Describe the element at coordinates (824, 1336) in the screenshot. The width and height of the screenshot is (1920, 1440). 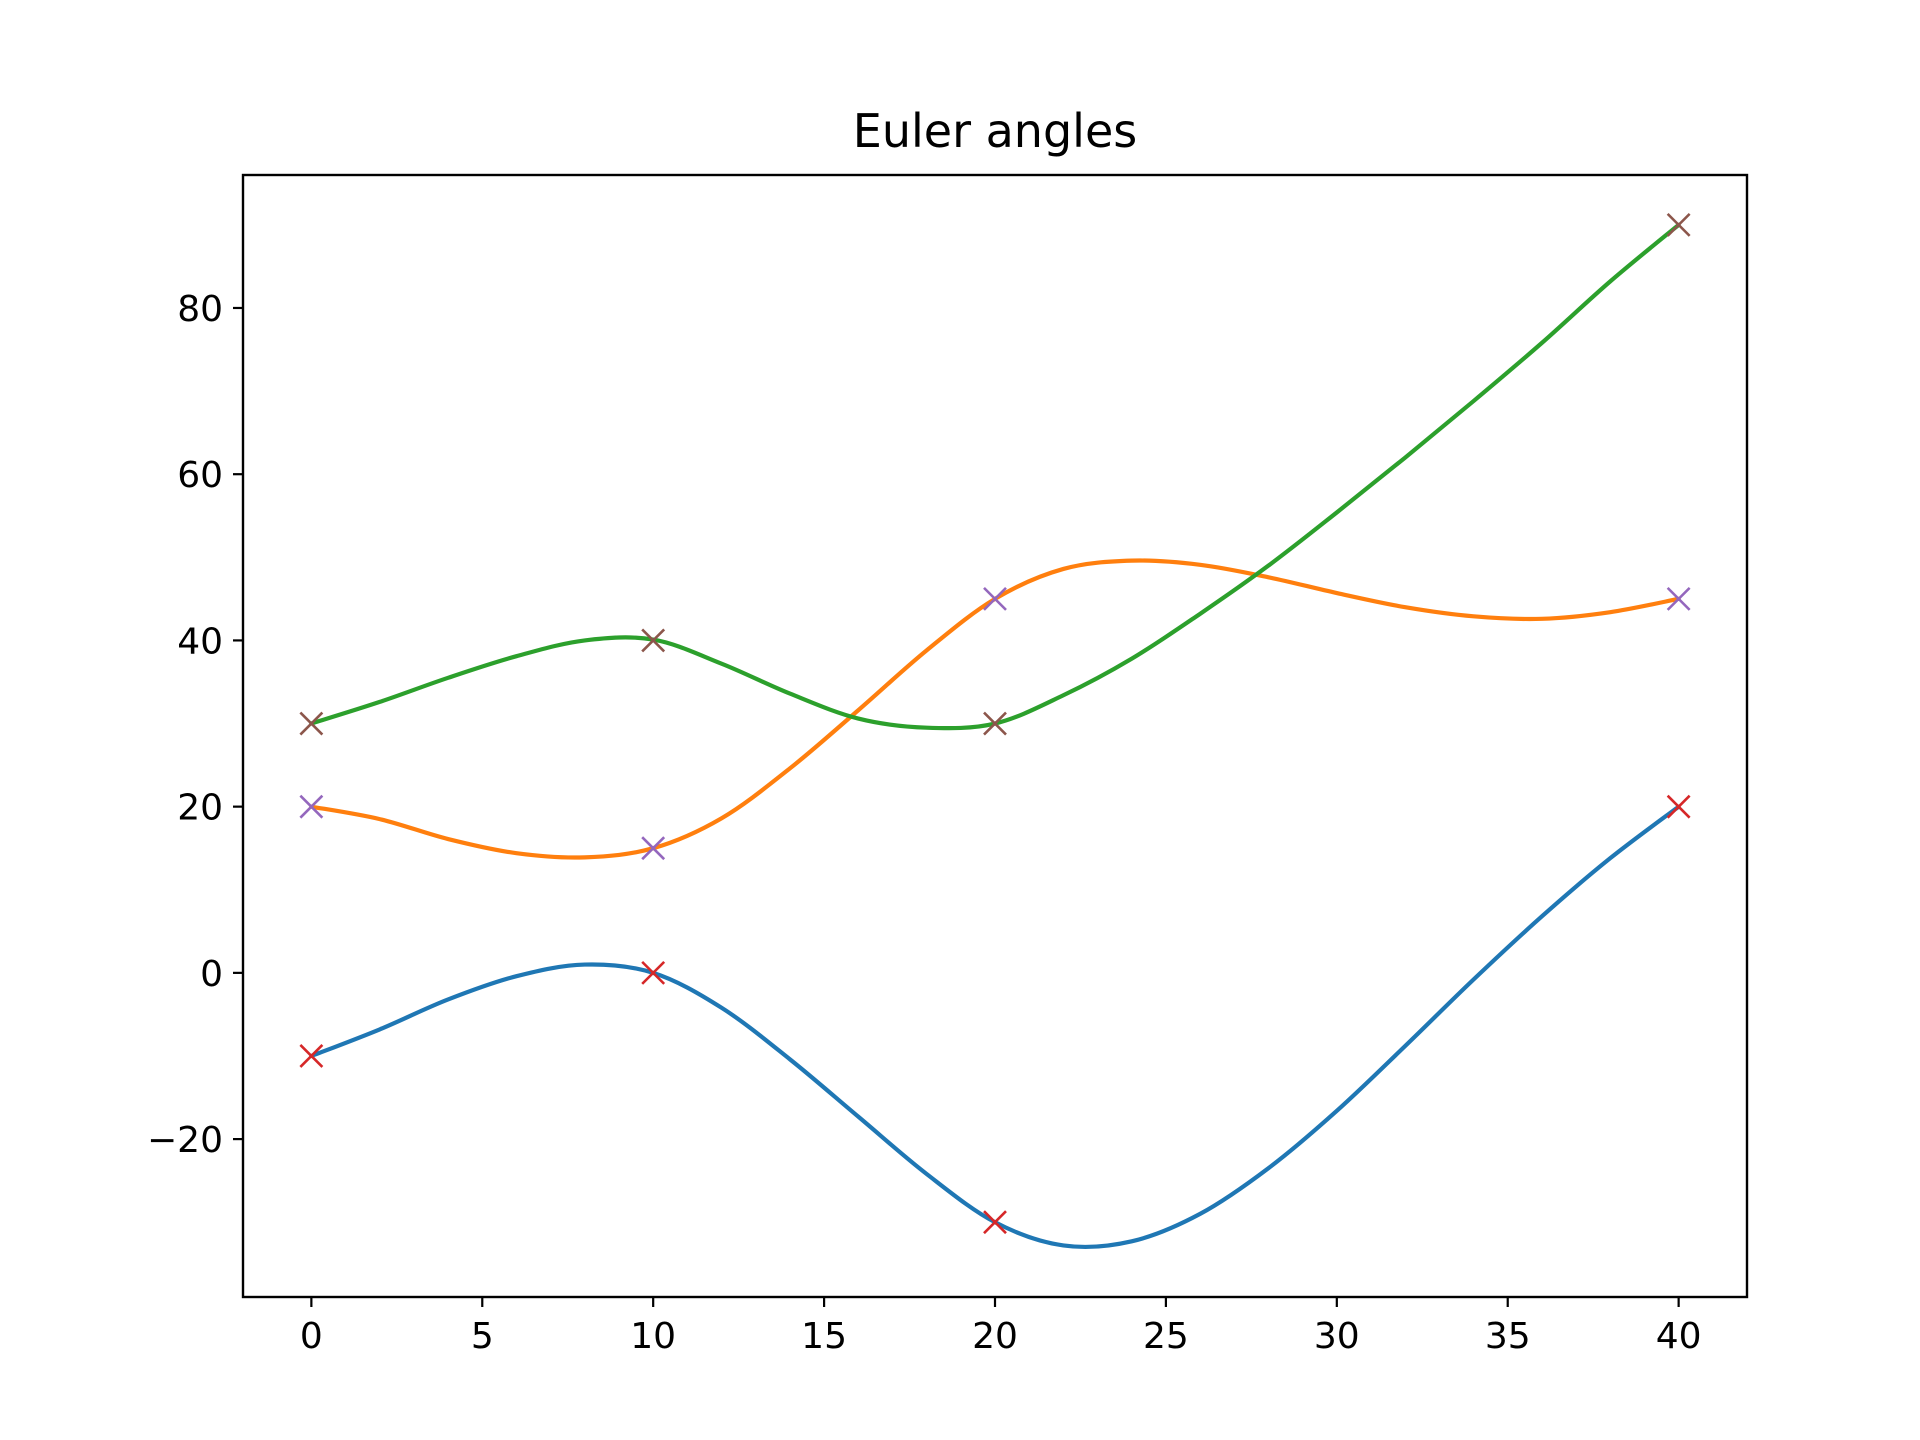
I see `x-tick-label: 15` at that location.